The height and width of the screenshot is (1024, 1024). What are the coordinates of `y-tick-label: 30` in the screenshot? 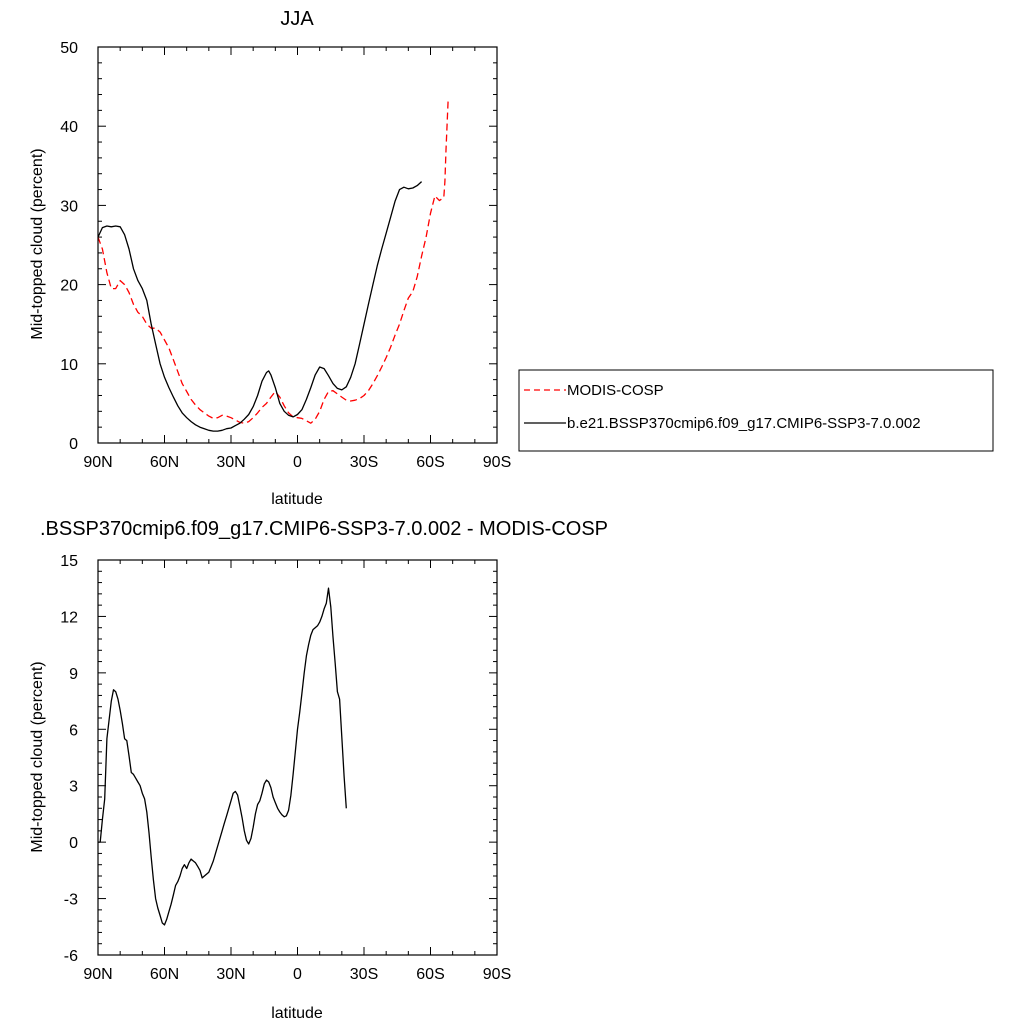 It's located at (69, 206).